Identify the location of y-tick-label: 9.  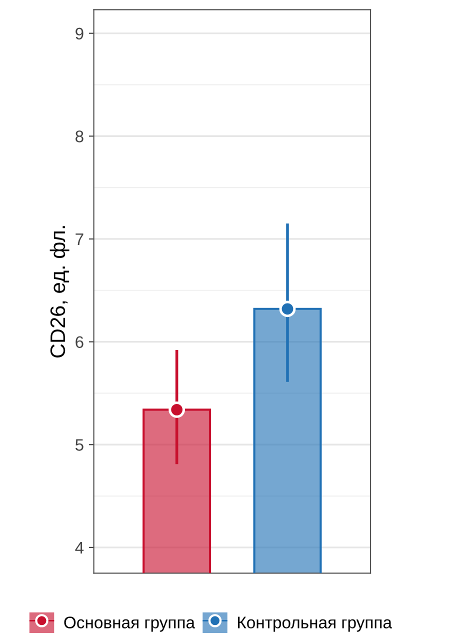
(80, 34).